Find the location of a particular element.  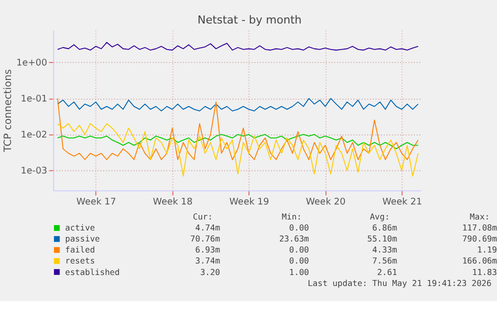

legend-label: failed is located at coordinates (80, 249).